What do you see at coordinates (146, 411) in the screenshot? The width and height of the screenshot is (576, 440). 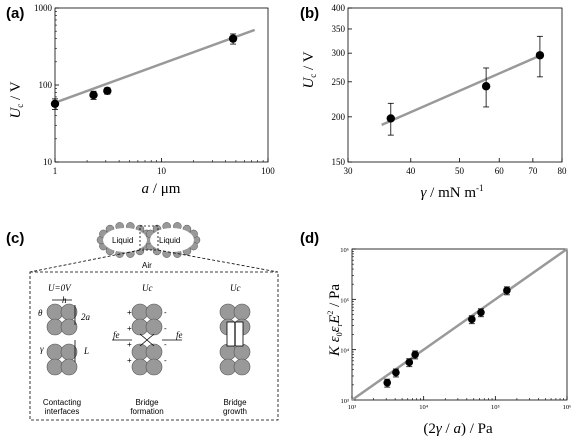 I see `caption2-line2: formation` at bounding box center [146, 411].